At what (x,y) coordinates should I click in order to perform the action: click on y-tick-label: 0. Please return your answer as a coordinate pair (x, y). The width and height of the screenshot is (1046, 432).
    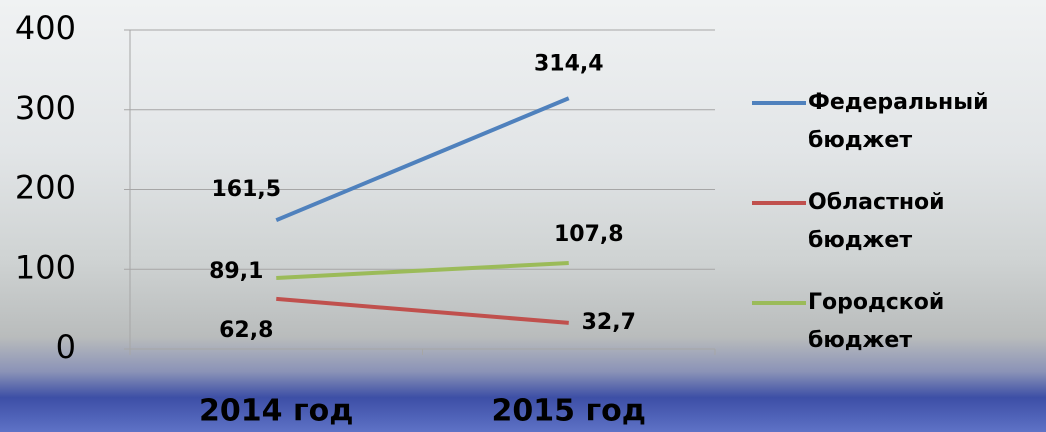
    Looking at the image, I should click on (66, 347).